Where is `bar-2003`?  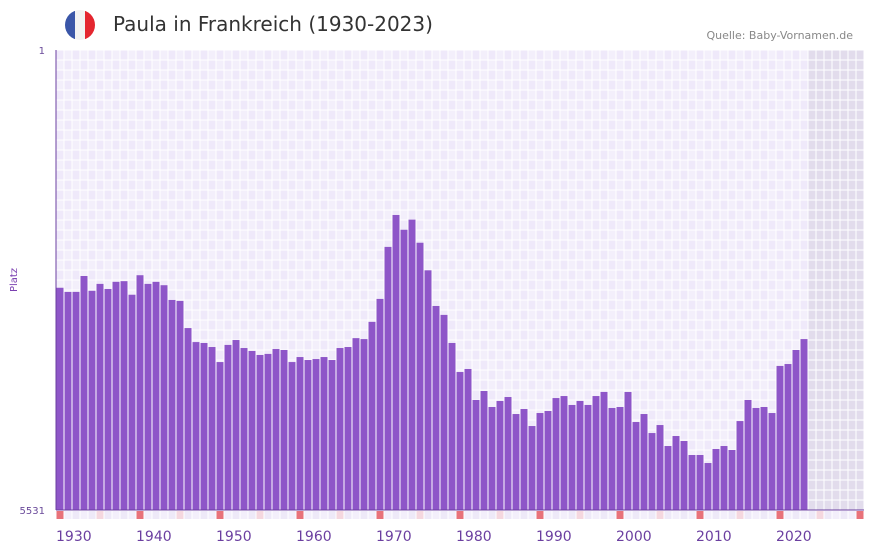
bar-2003 is located at coordinates (644, 462).